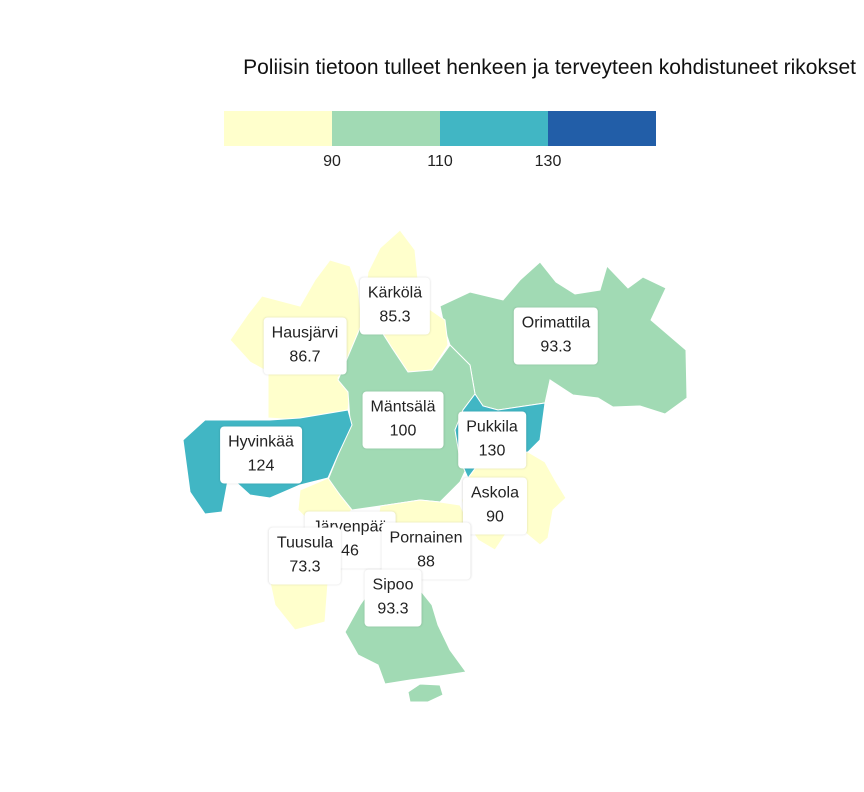 The height and width of the screenshot is (792, 864). I want to click on label-karkola: Kärkölä 85.3, so click(395, 306).